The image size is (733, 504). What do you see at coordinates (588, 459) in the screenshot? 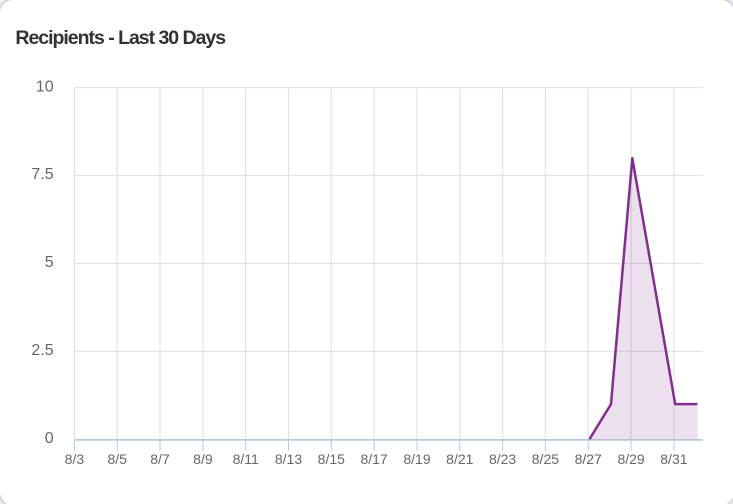
I see `svg-text: 8/27` at bounding box center [588, 459].